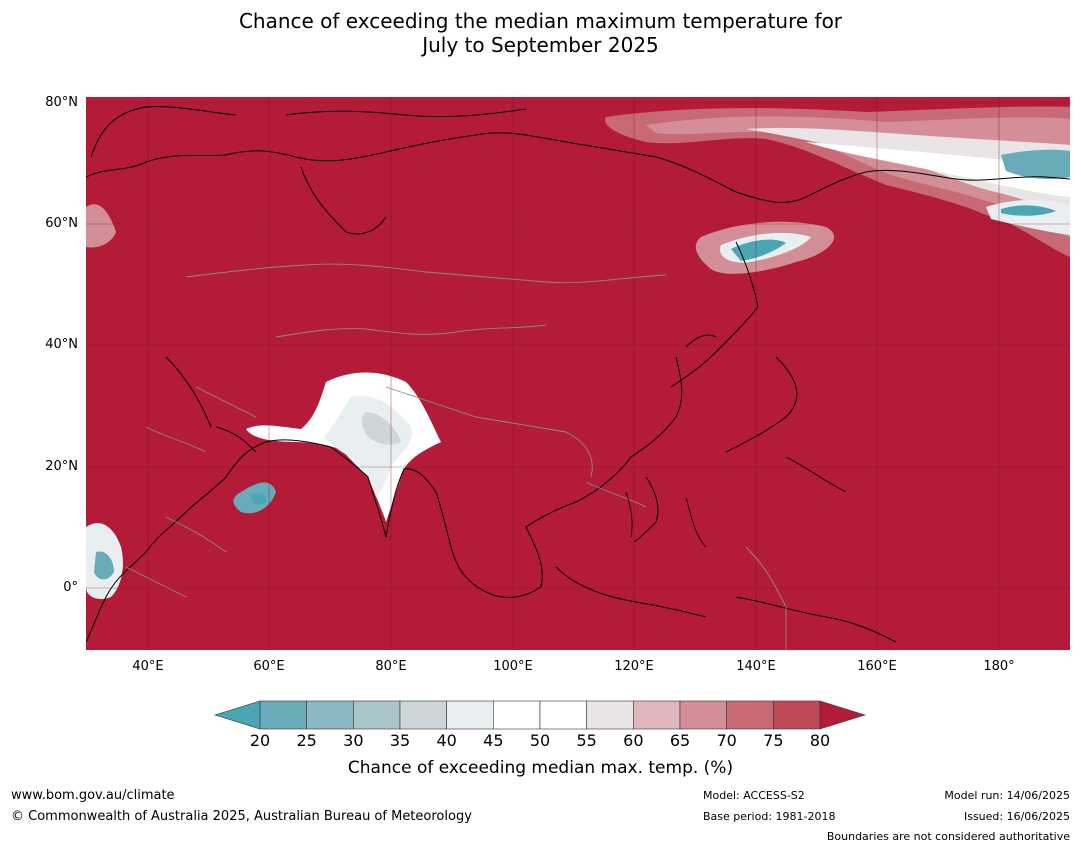  Describe the element at coordinates (877, 666) in the screenshot. I see `lon-label-160e: 160°E` at that location.